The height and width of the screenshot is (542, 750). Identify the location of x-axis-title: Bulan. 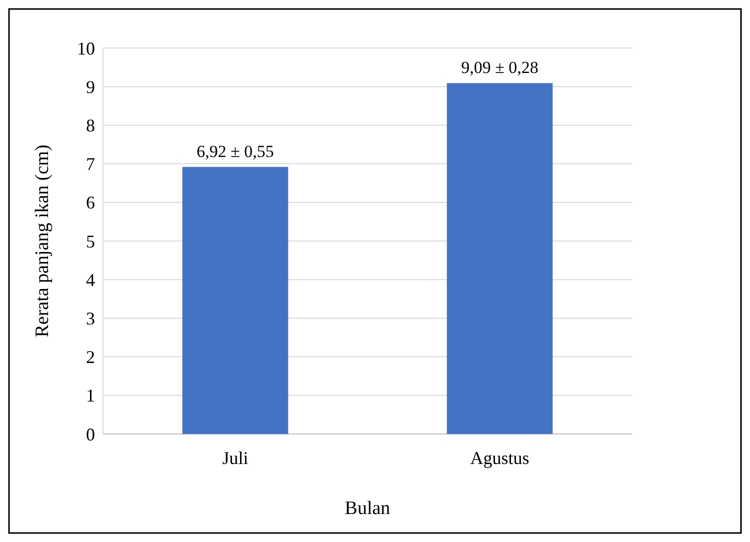
(367, 508).